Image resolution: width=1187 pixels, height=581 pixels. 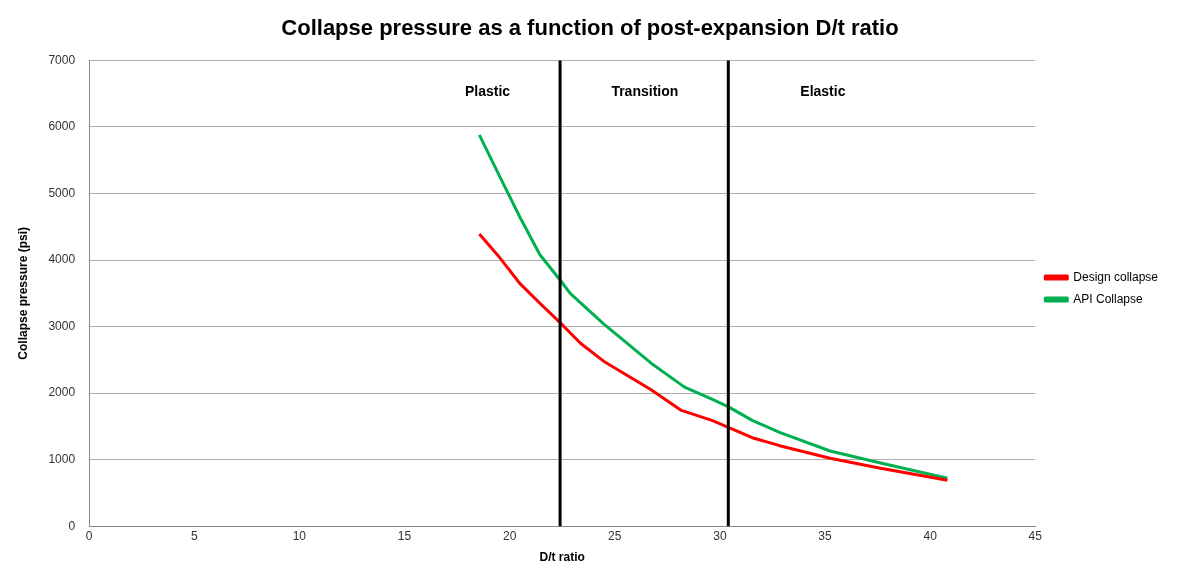 What do you see at coordinates (615, 535) in the screenshot?
I see `x-tick-label: 25` at bounding box center [615, 535].